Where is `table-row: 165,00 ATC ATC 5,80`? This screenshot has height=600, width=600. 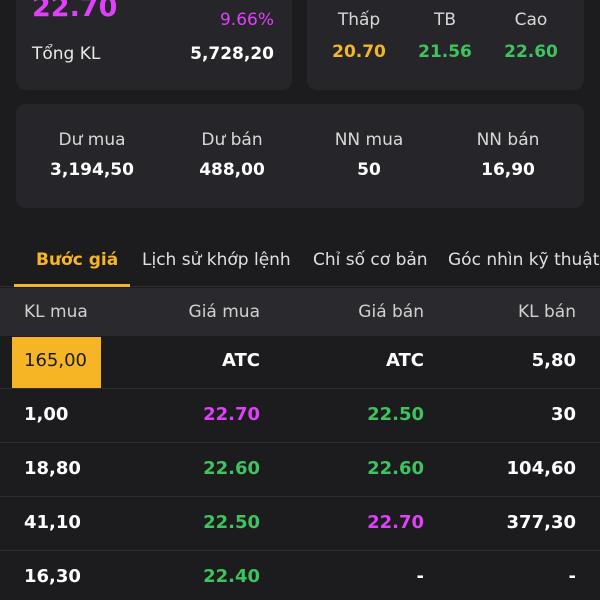
table-row: 165,00 ATC ATC 5,80 is located at coordinates (300, 362).